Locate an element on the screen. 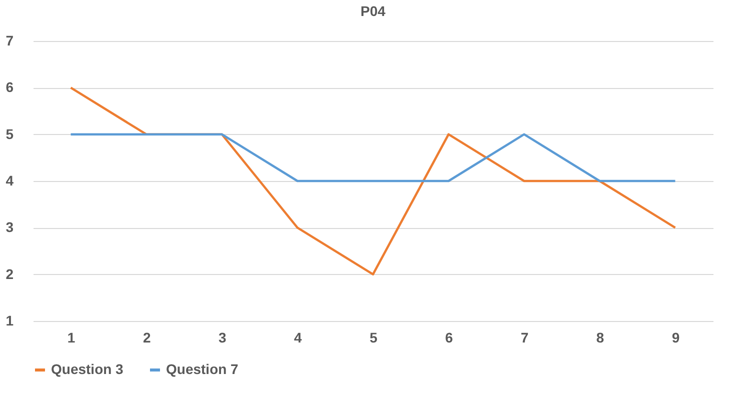 The image size is (737, 412). x-tick-label: 9 is located at coordinates (676, 338).